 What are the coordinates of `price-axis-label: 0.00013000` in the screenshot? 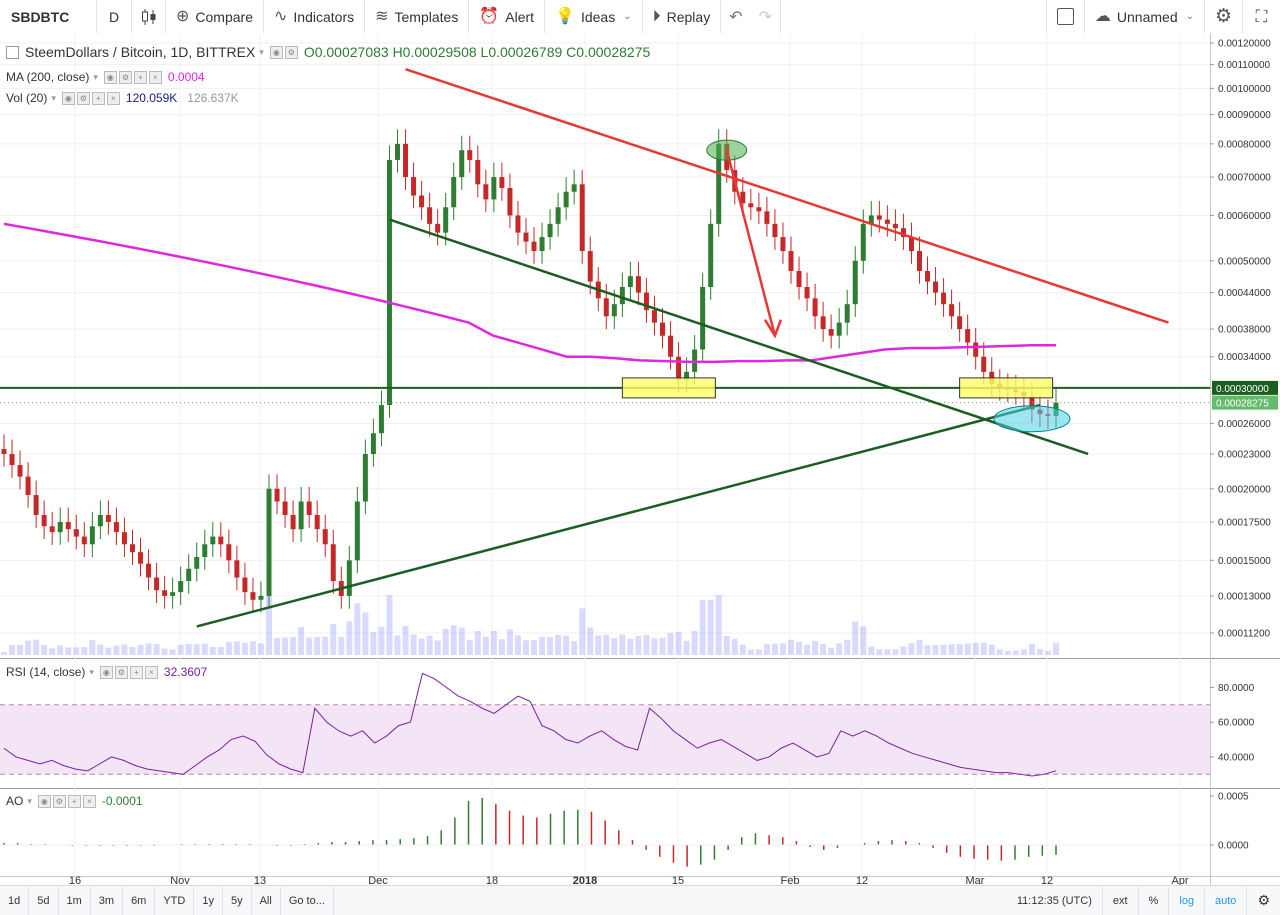 It's located at (1244, 596).